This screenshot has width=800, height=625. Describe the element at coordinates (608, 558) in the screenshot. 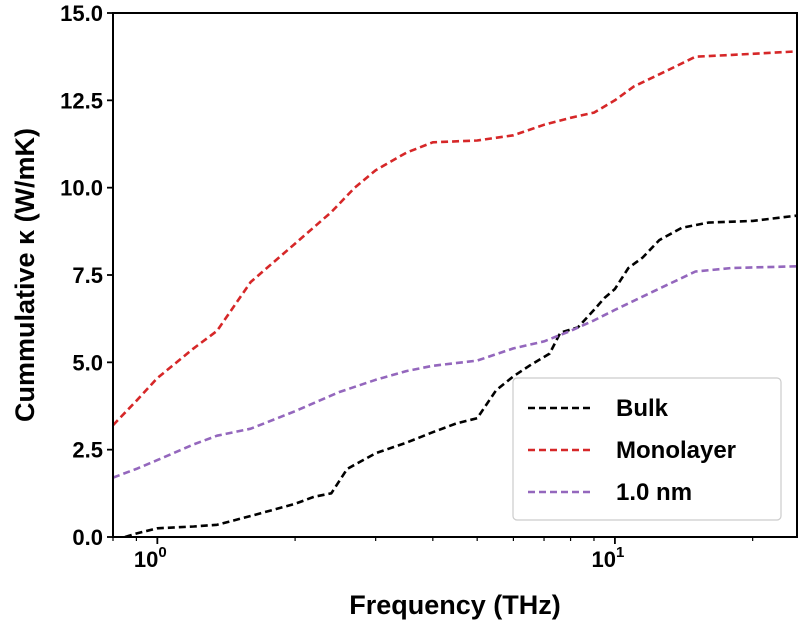

I see `x-tick-label: 10¹` at that location.